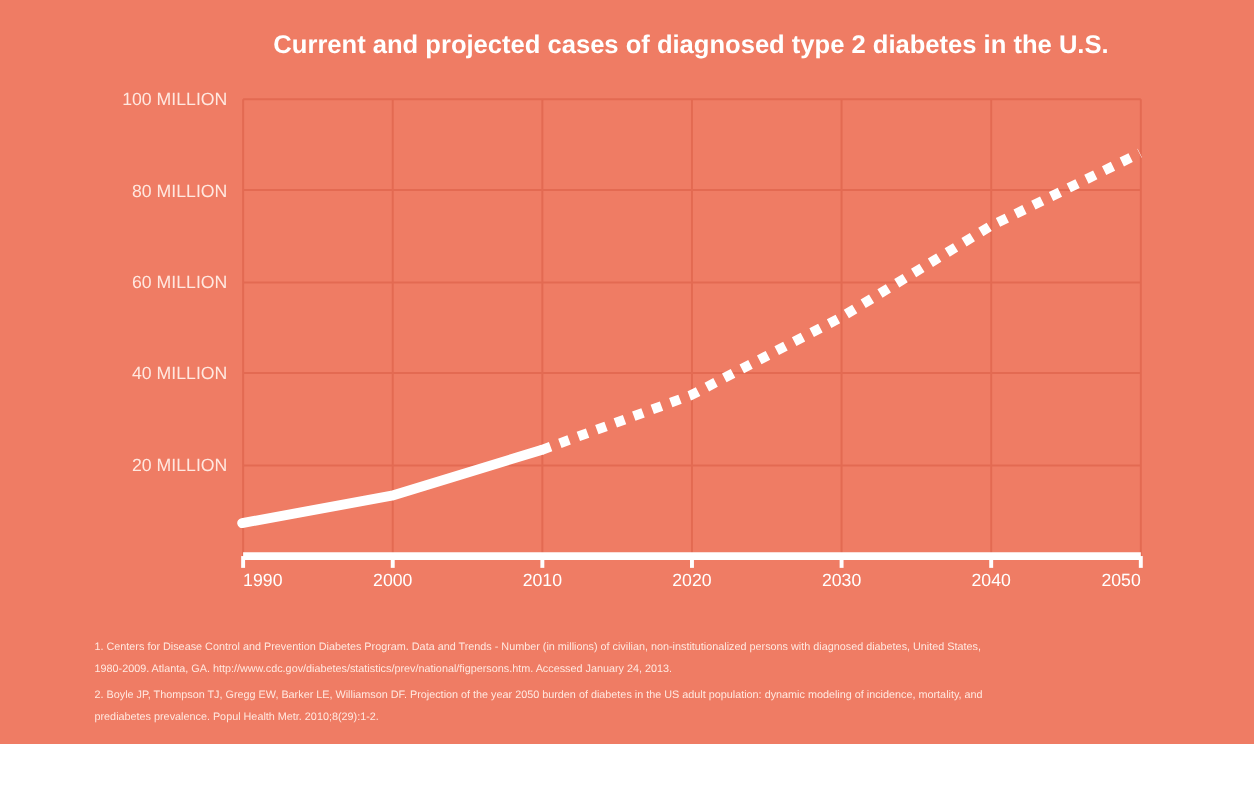  What do you see at coordinates (841, 579) in the screenshot?
I see `x-tick-label: 2030` at bounding box center [841, 579].